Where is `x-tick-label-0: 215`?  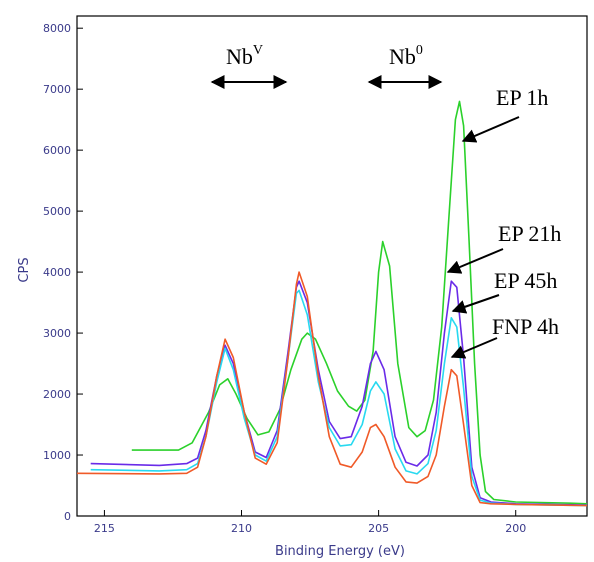
x-tick-label-0: 215 is located at coordinates (104, 528).